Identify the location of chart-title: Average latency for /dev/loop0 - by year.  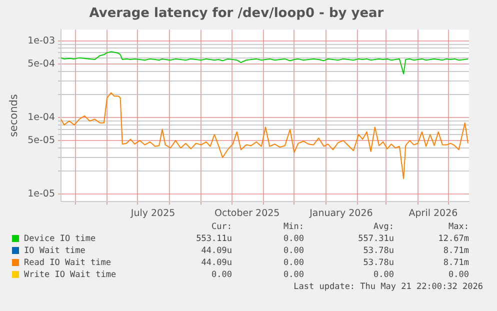
(236, 14).